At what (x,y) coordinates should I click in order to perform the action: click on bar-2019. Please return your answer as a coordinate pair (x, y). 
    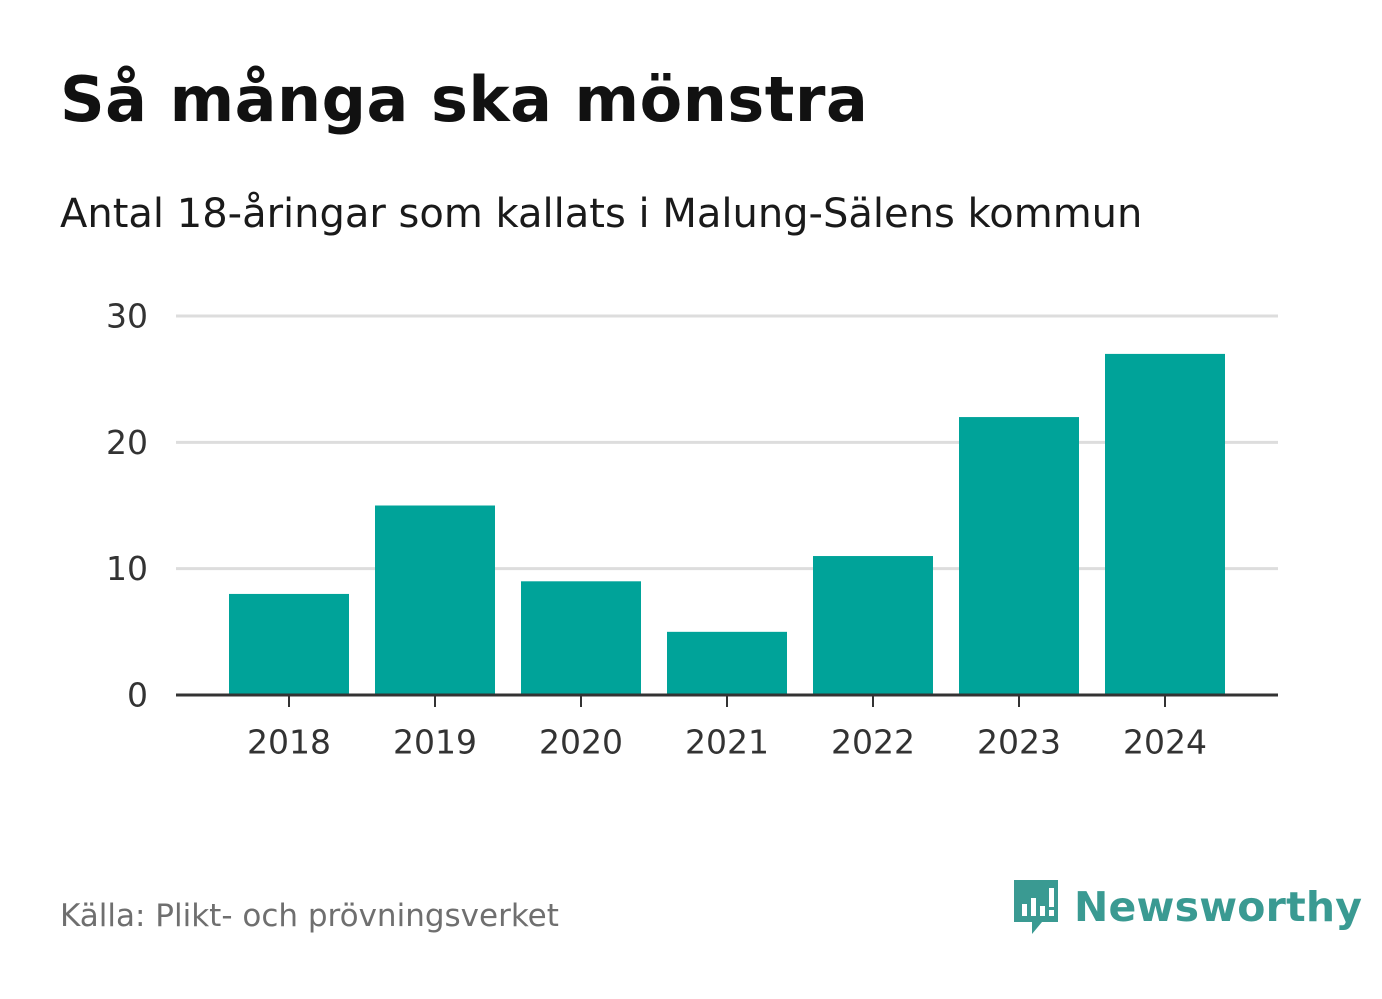
    Looking at the image, I should click on (435, 600).